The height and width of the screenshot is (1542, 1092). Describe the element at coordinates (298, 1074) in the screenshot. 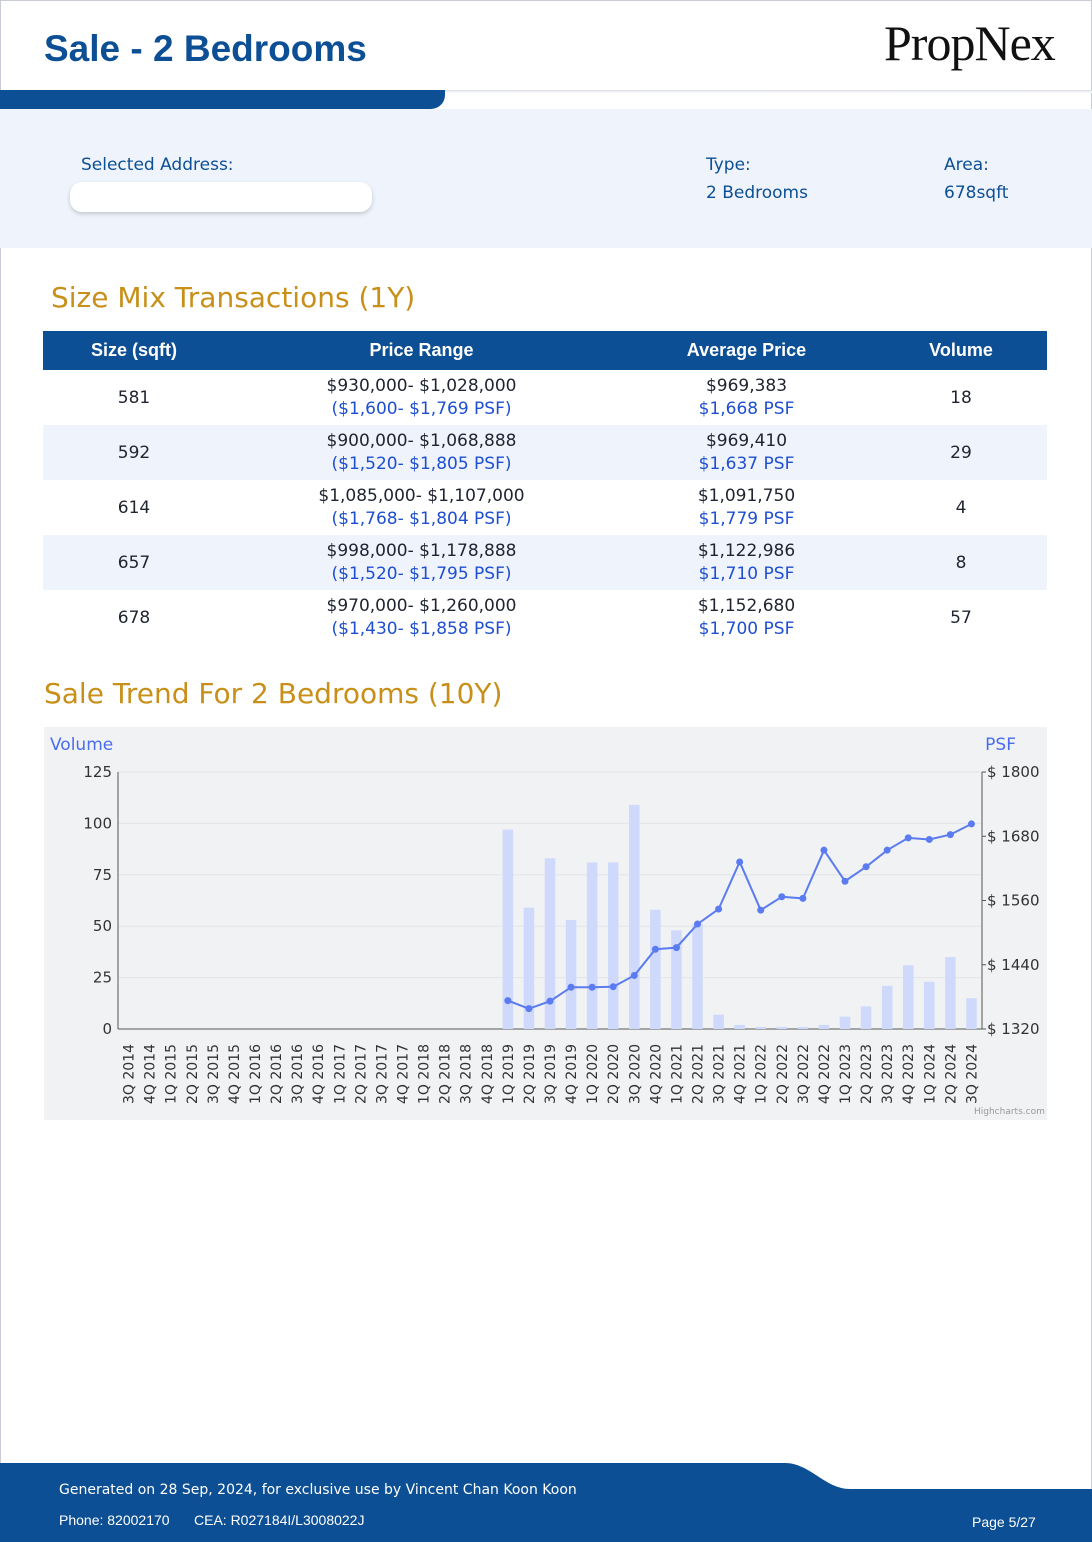

I see `x-axis-tick-label: 3Q 2016` at that location.